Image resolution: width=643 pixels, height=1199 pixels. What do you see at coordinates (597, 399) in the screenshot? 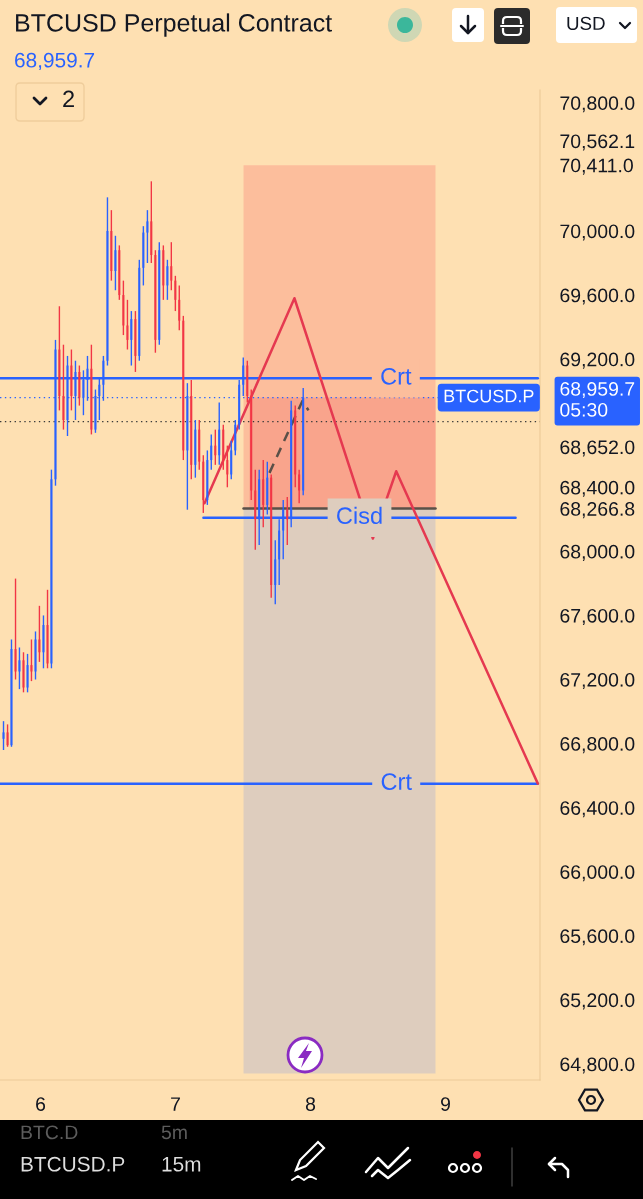
I see `y-tick-label: 68,959.7 05:30` at bounding box center [597, 399].